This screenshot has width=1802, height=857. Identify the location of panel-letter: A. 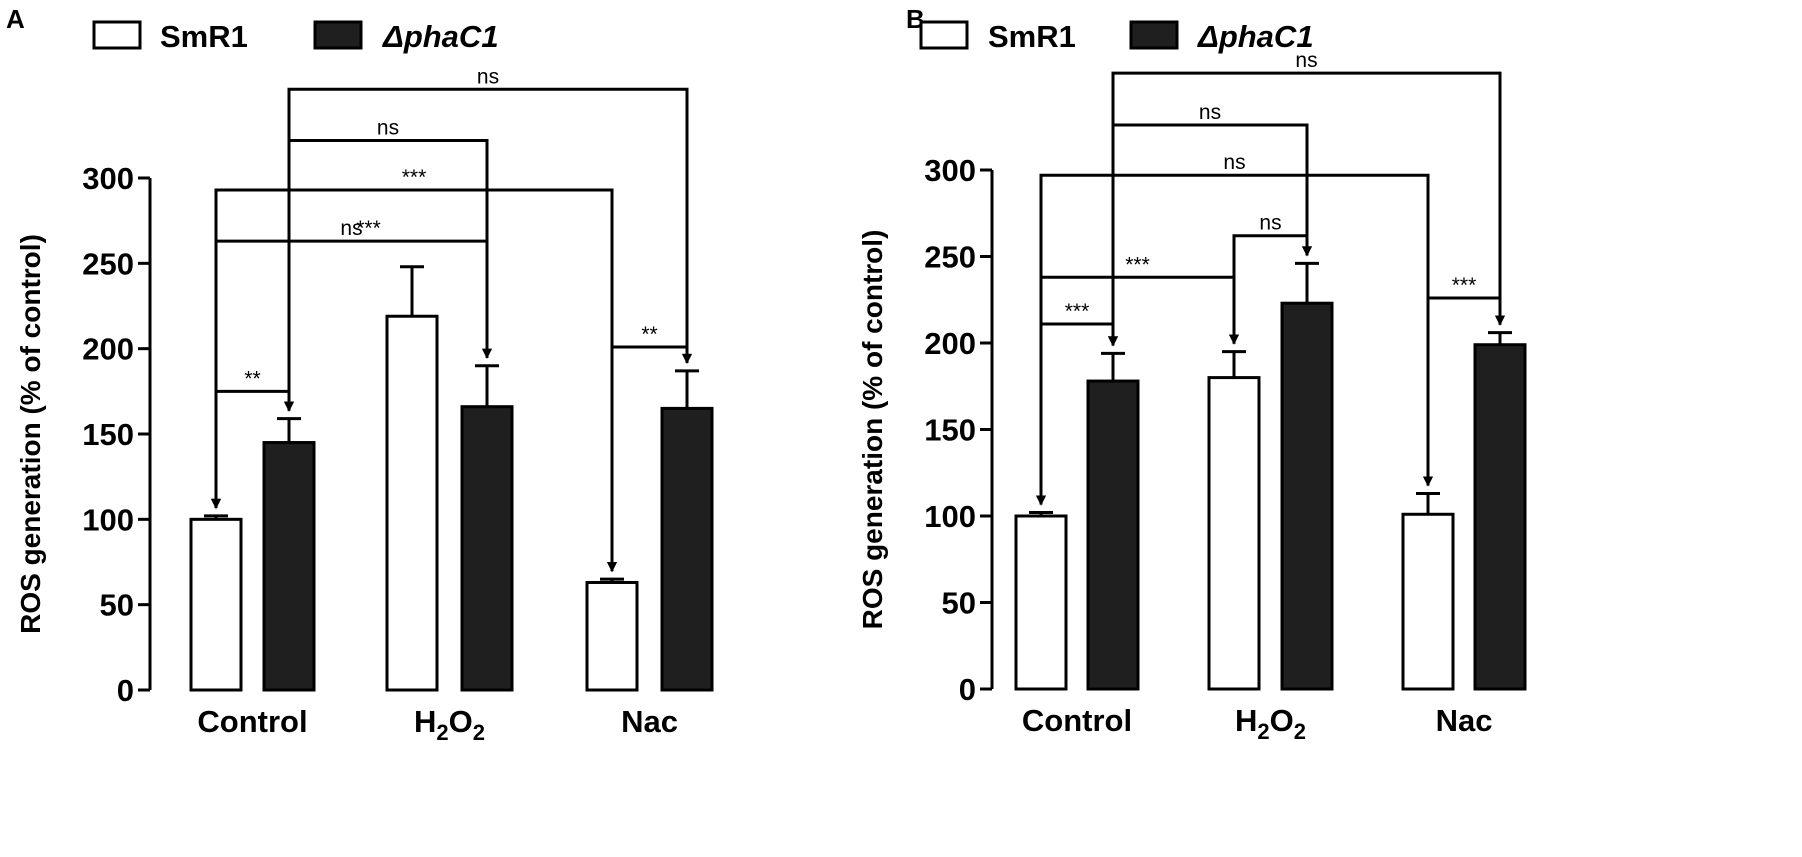
(15, 19).